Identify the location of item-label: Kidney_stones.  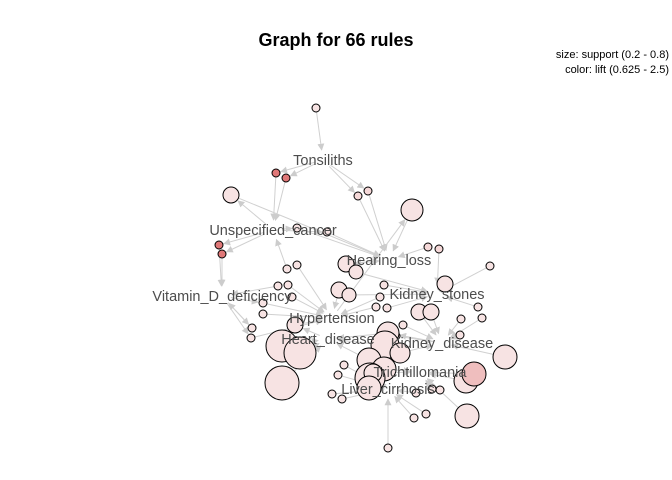
(436, 295).